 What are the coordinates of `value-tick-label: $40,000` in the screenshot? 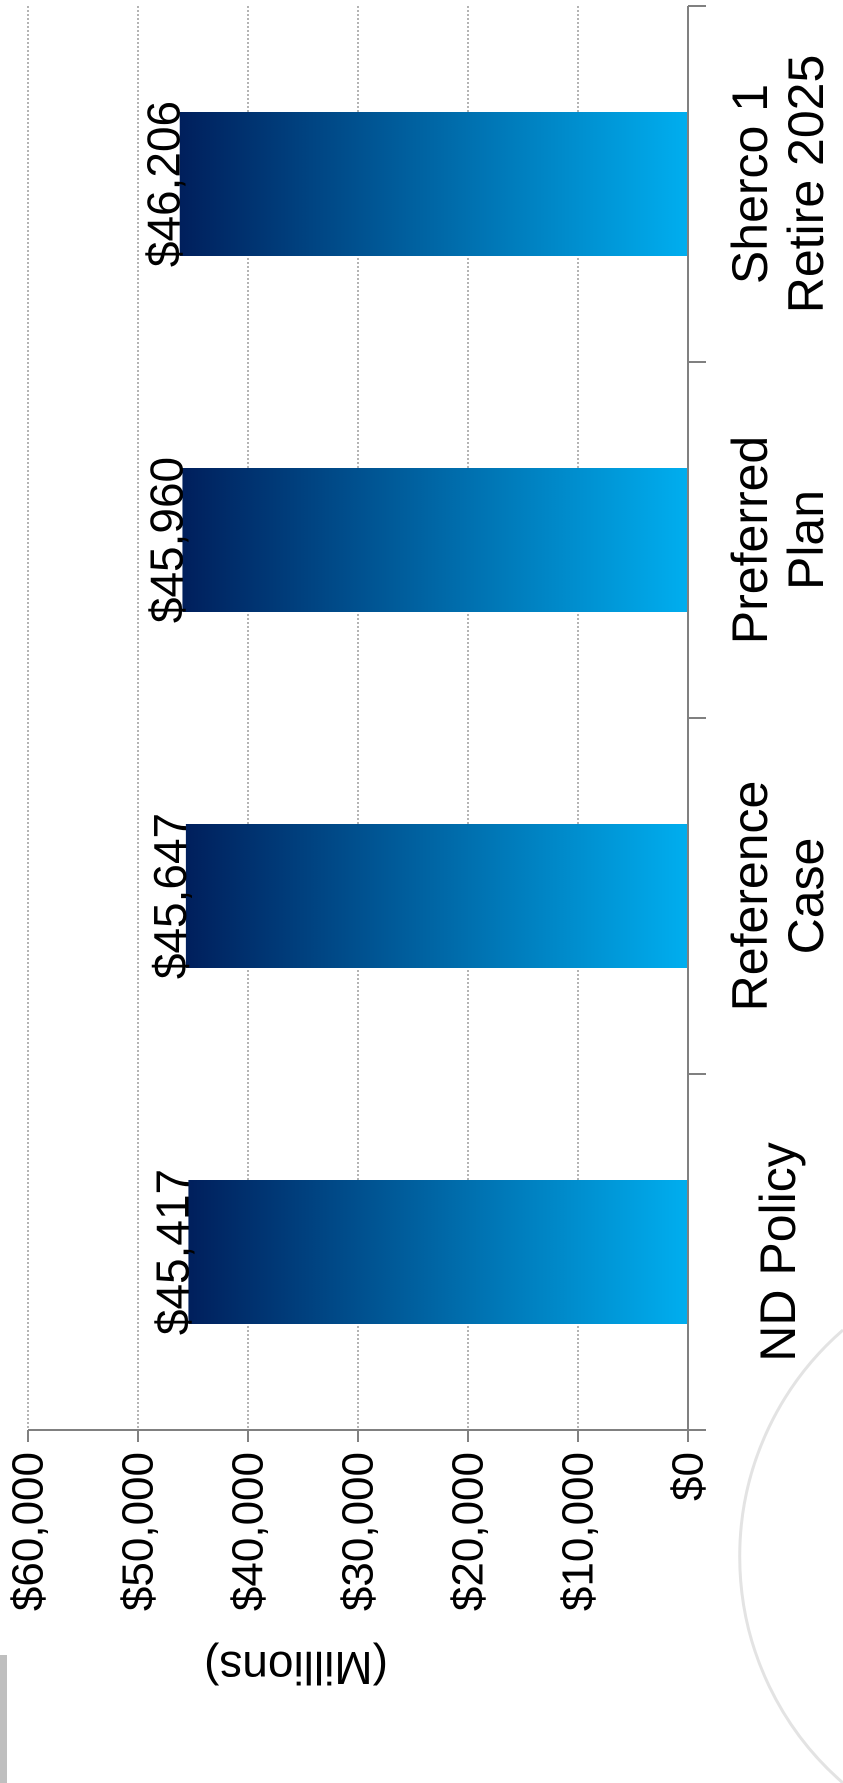 It's located at (248, 1531).